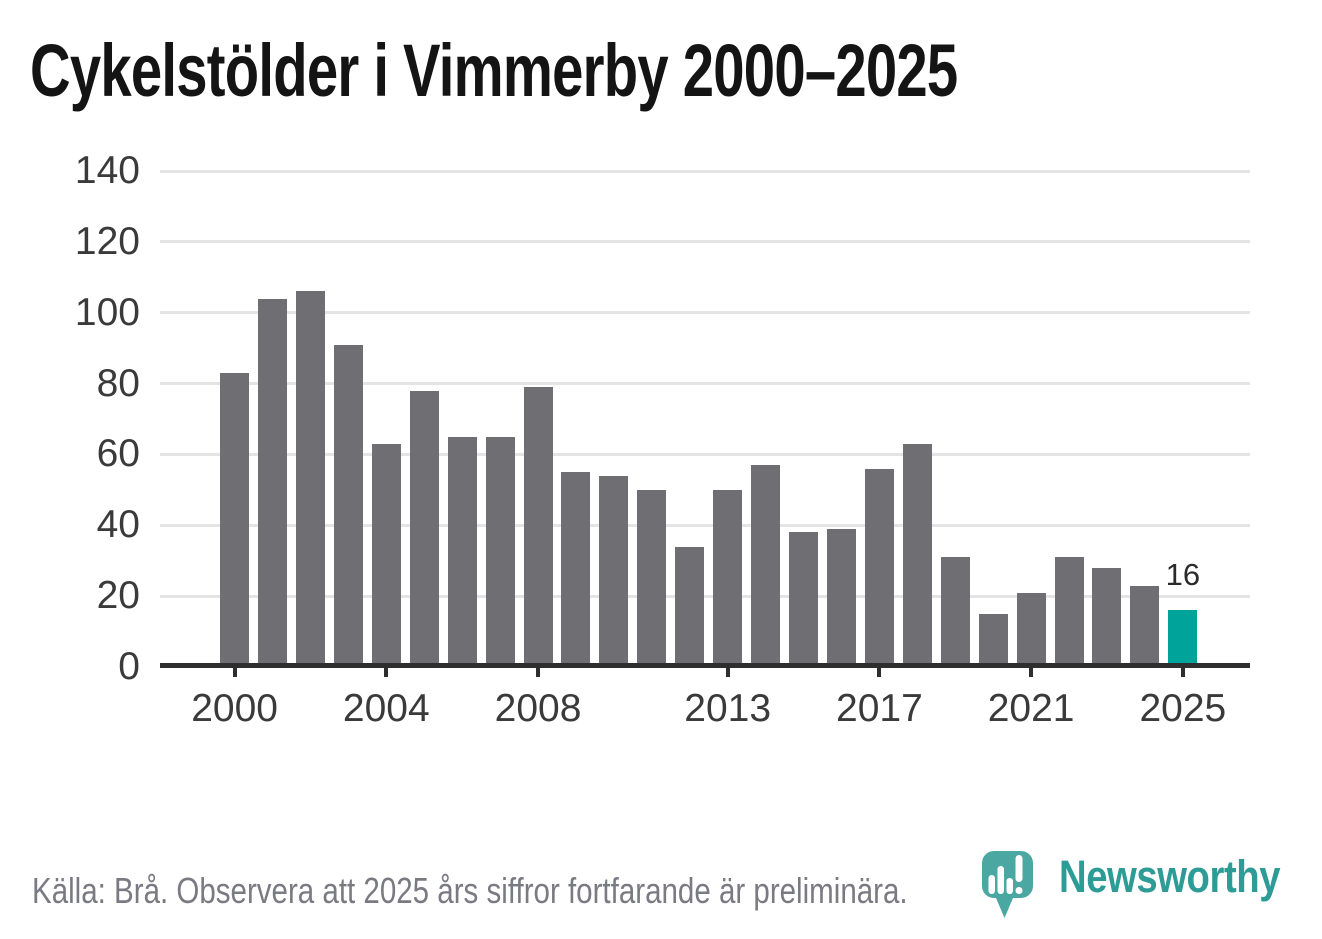  Describe the element at coordinates (348, 505) in the screenshot. I see `bar-2003` at that location.